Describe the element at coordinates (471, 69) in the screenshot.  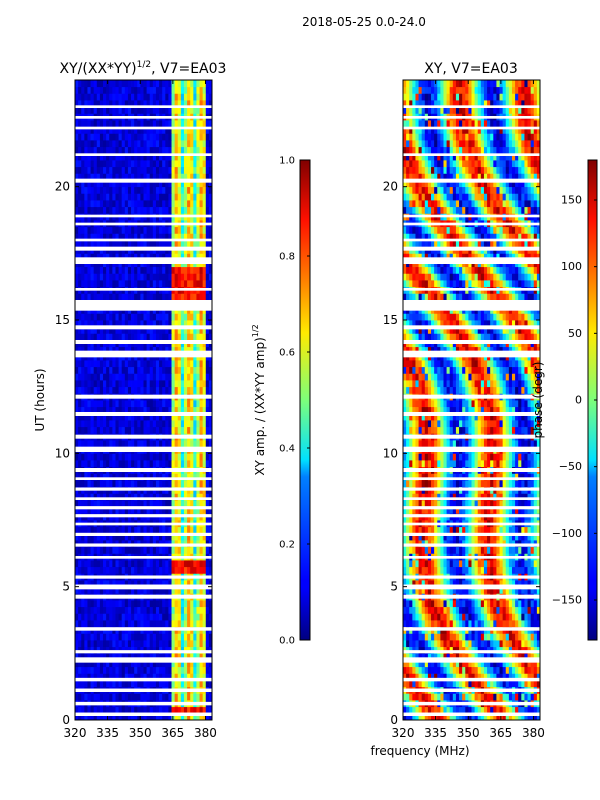
I see `phase-title: XY, V7=EA03` at that location.